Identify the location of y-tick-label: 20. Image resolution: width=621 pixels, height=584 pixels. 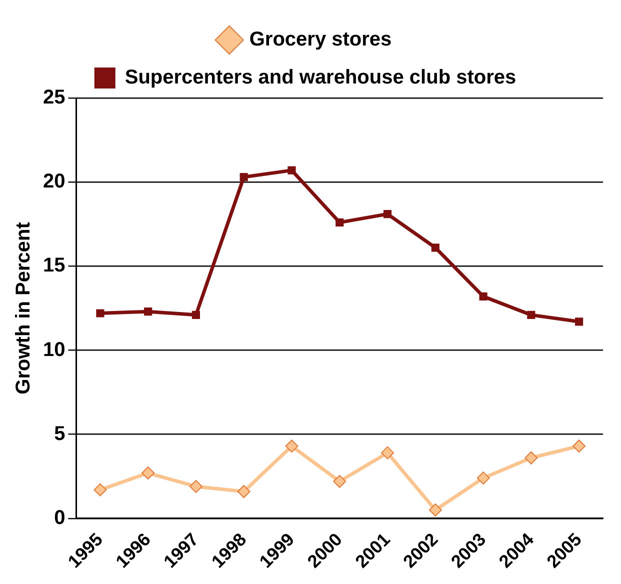
(54, 181).